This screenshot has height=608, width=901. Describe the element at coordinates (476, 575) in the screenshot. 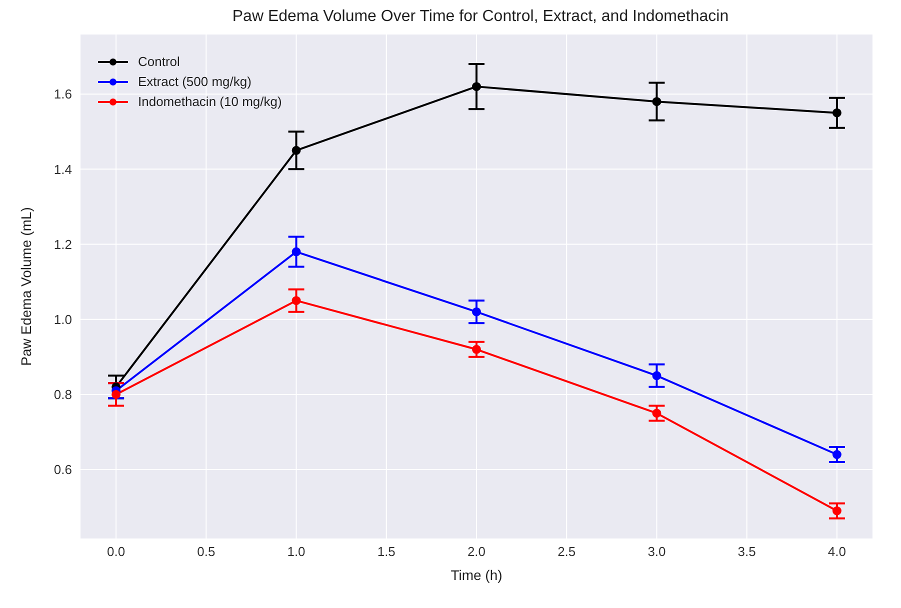

I see `x-axis-title: Time (h)` at that location.